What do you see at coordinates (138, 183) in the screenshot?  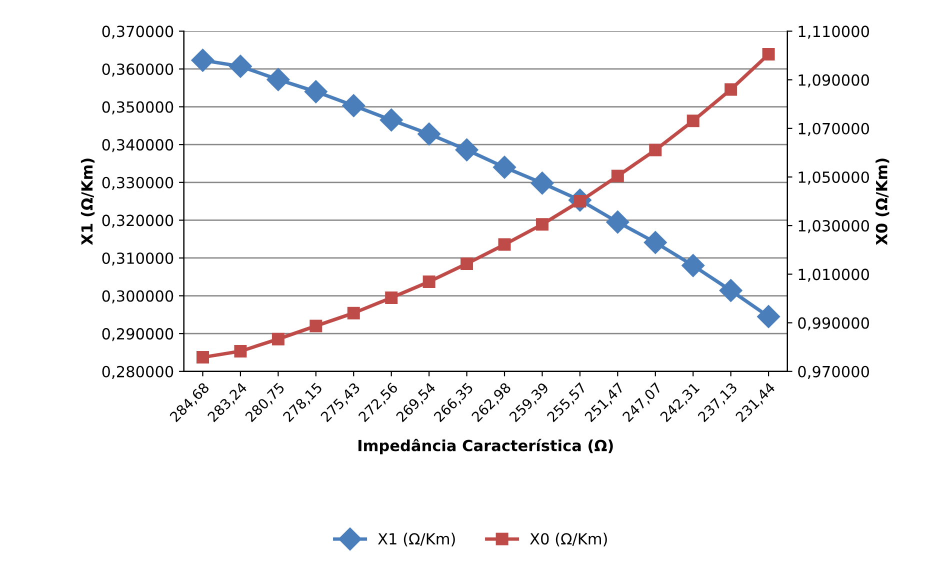 I see `y-tick-label: 0,330000` at bounding box center [138, 183].